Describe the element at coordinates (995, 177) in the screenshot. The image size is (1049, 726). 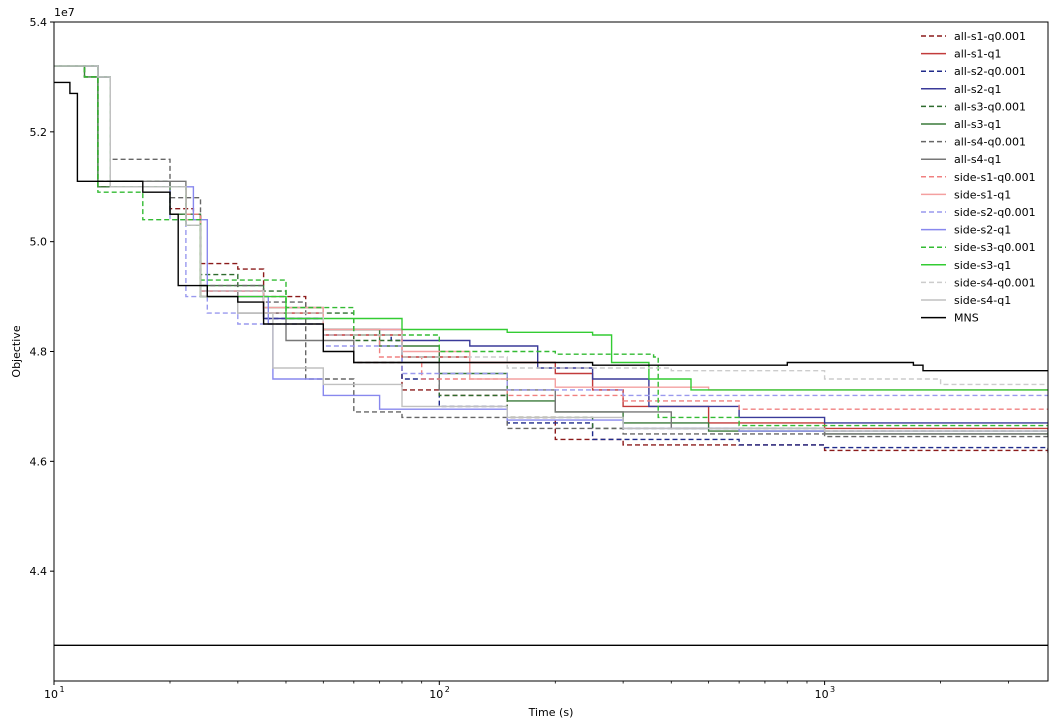
I see `legend-label: side-s1-q0.001` at that location.